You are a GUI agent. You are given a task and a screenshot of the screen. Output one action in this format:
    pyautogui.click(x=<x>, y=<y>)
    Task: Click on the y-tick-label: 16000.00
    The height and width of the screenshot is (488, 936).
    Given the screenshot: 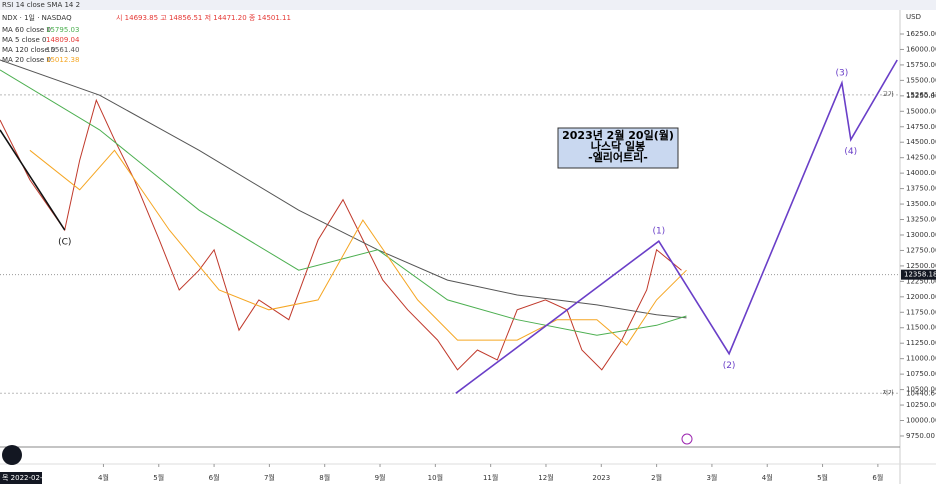 What is the action you would take?
    pyautogui.click(x=921, y=49)
    